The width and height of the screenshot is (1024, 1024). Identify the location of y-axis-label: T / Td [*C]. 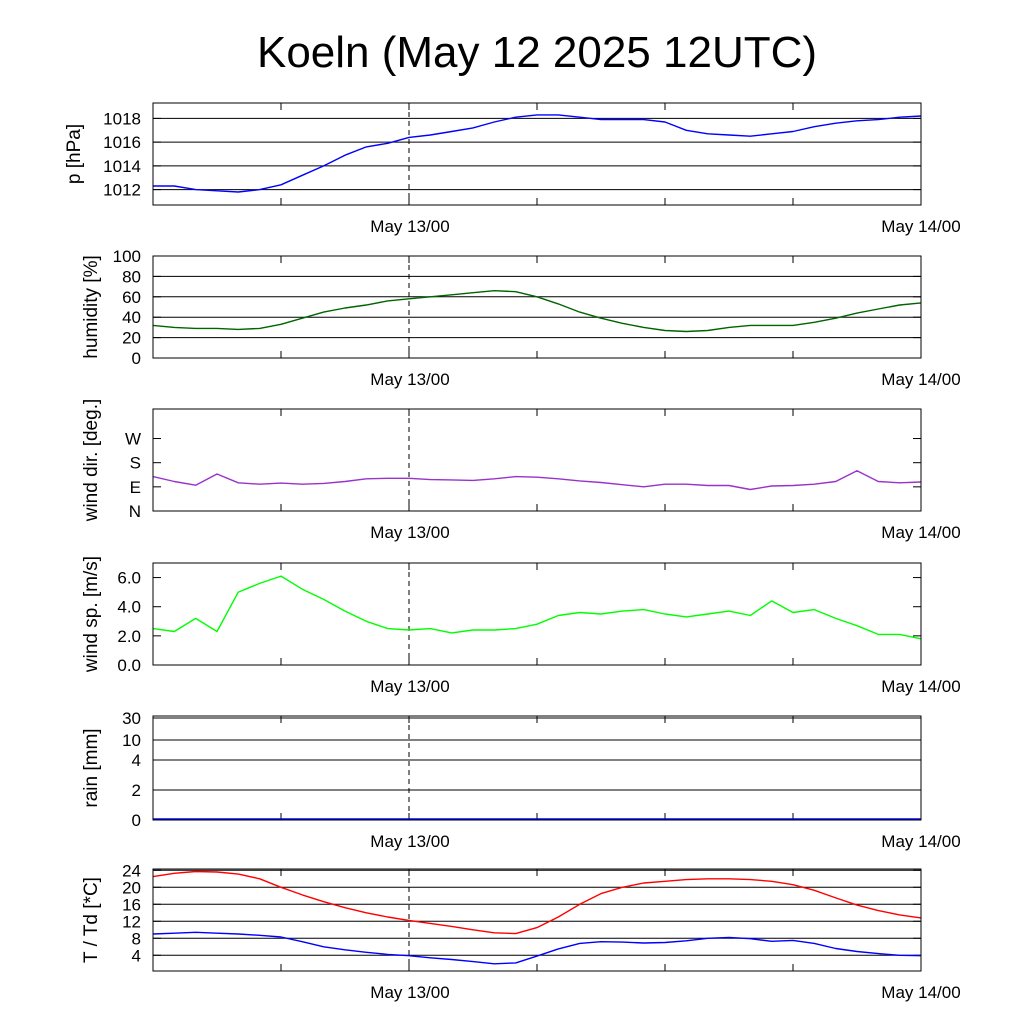
(91, 920).